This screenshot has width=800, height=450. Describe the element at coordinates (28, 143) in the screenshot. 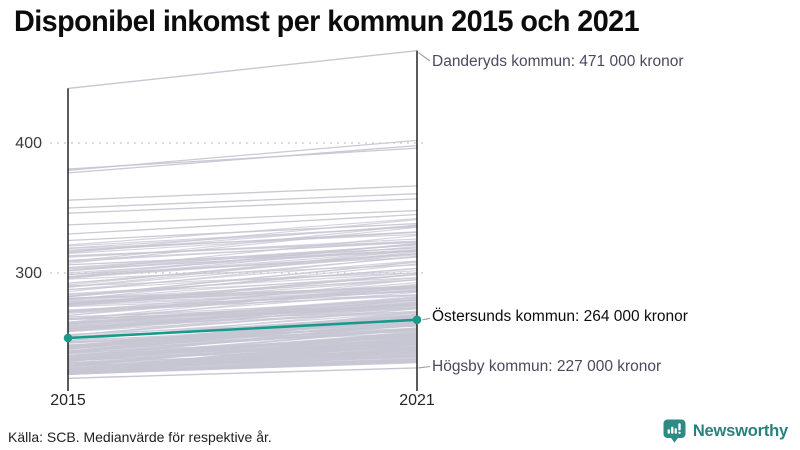

I see `y-axis-tick-label-400: 400` at that location.